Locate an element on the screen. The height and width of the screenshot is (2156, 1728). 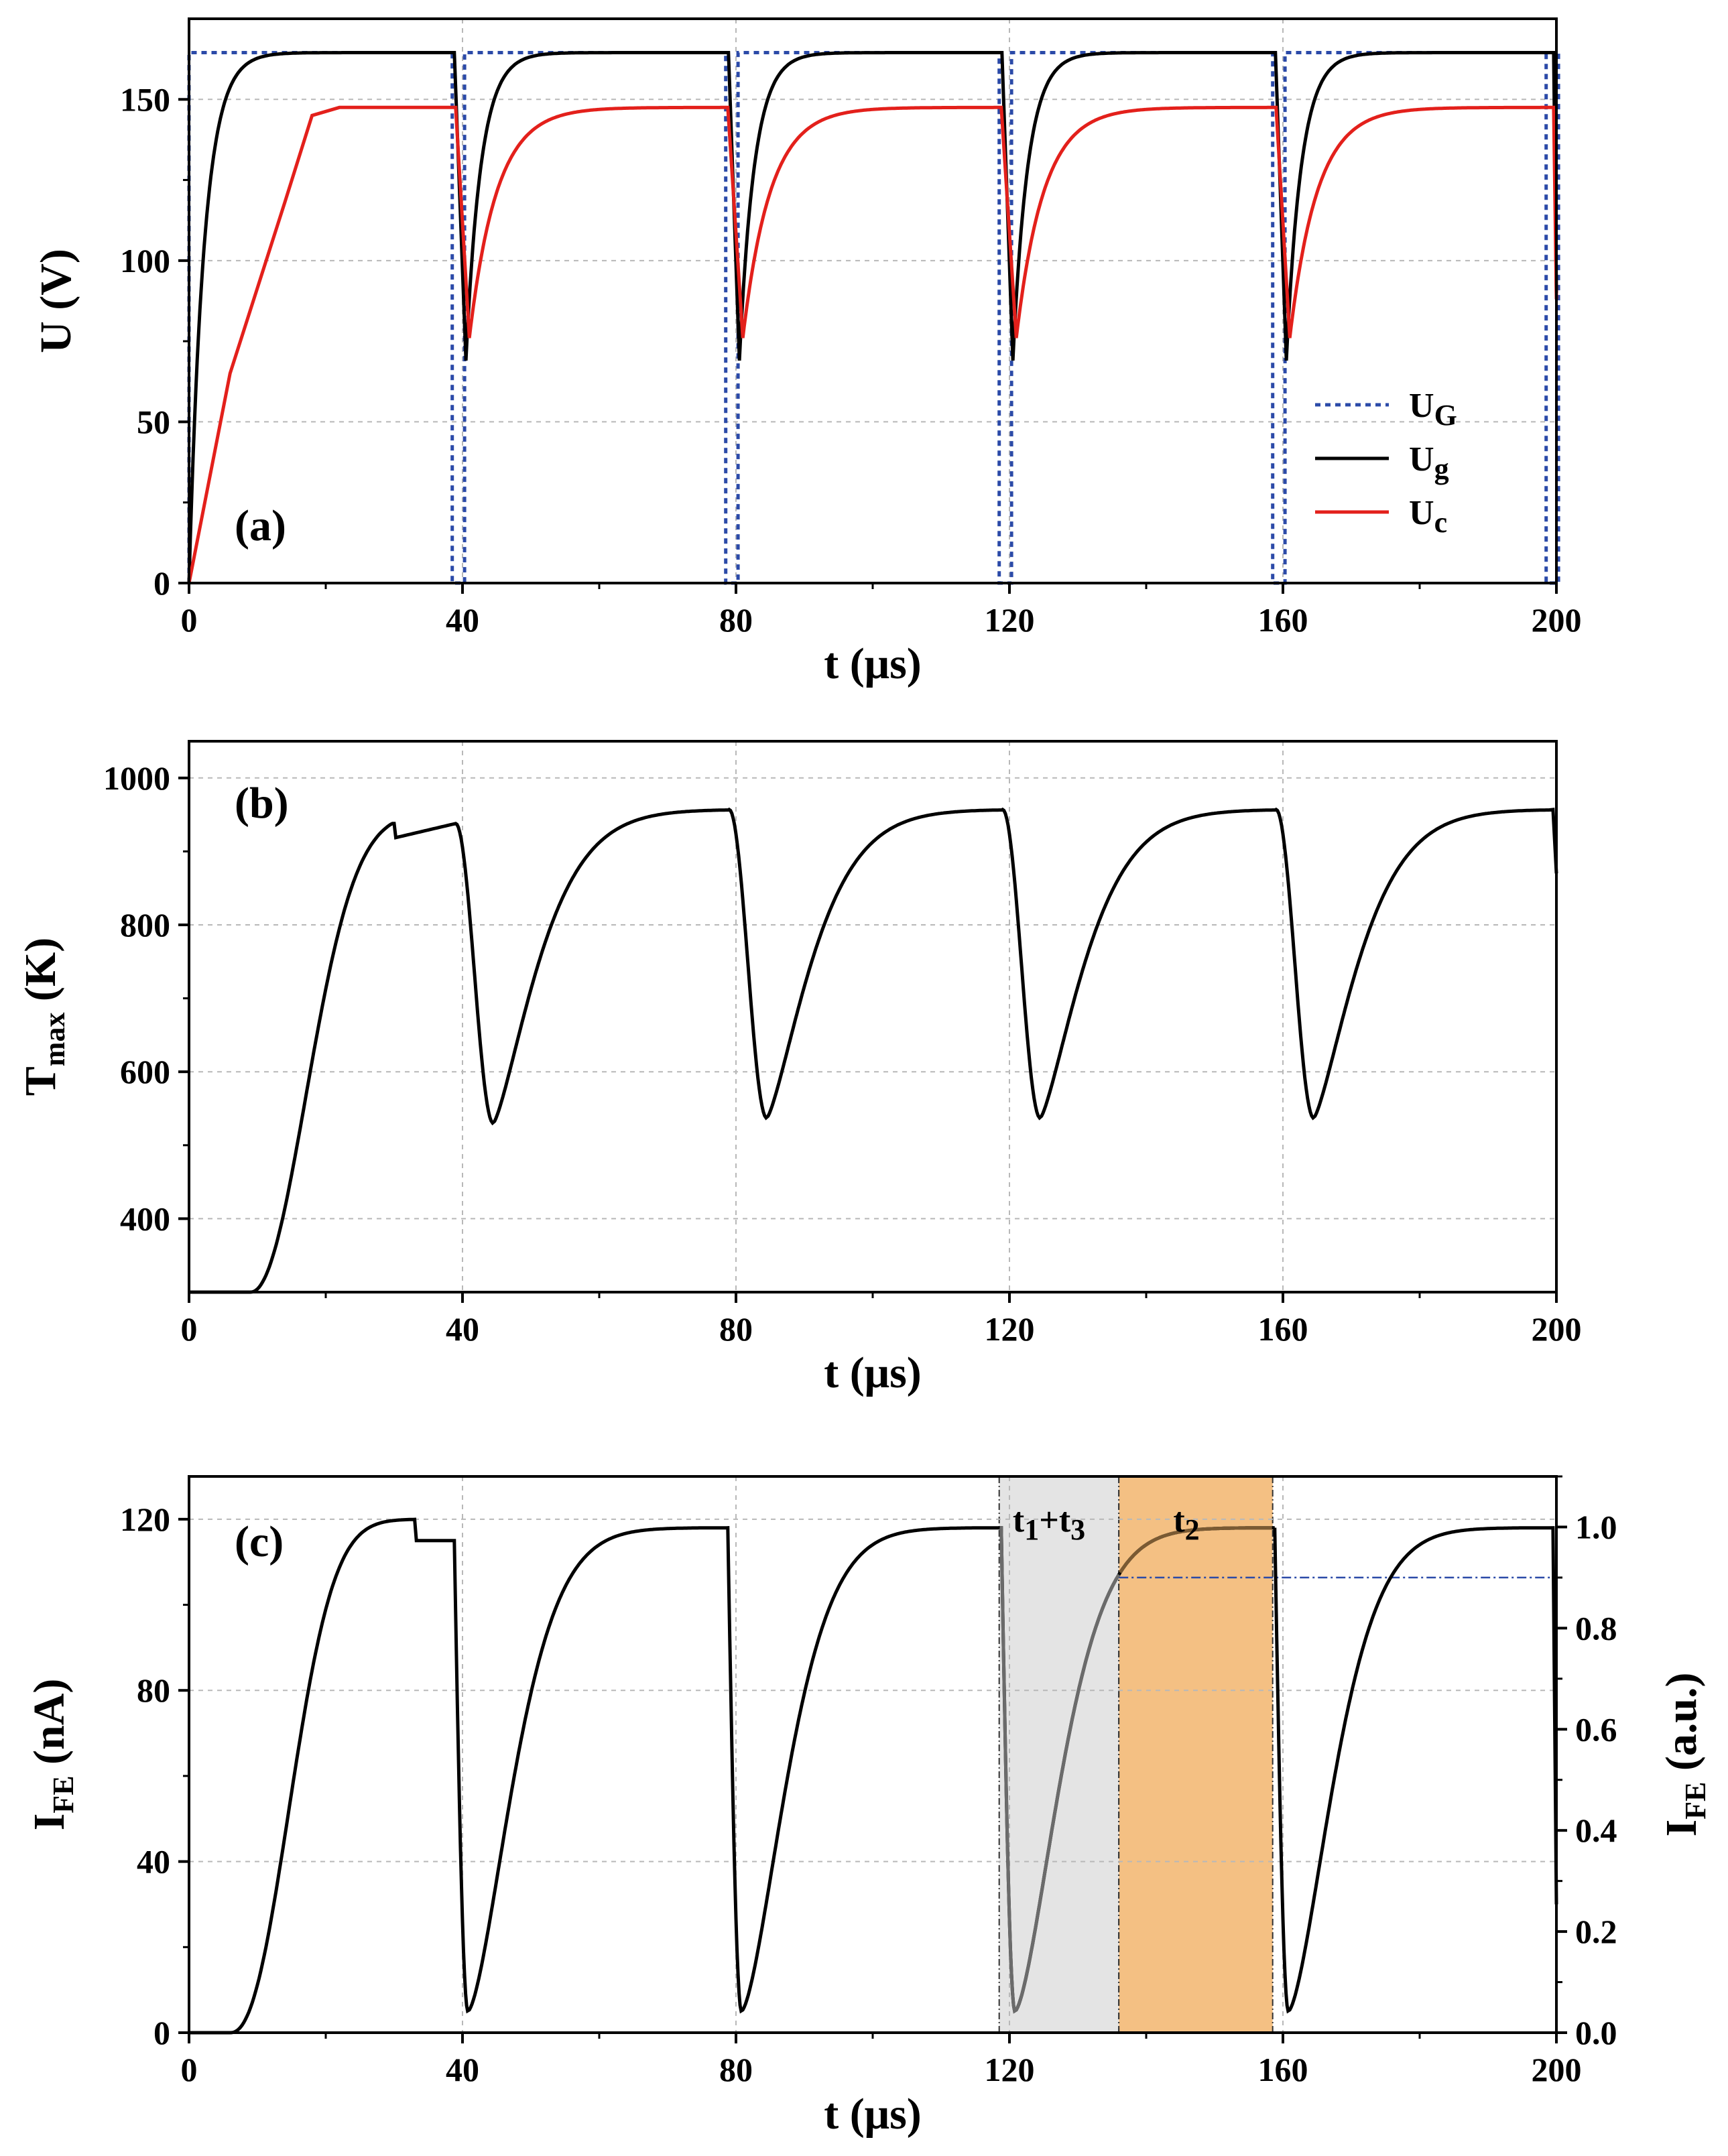
y-tick-label: 120 is located at coordinates (145, 1519).